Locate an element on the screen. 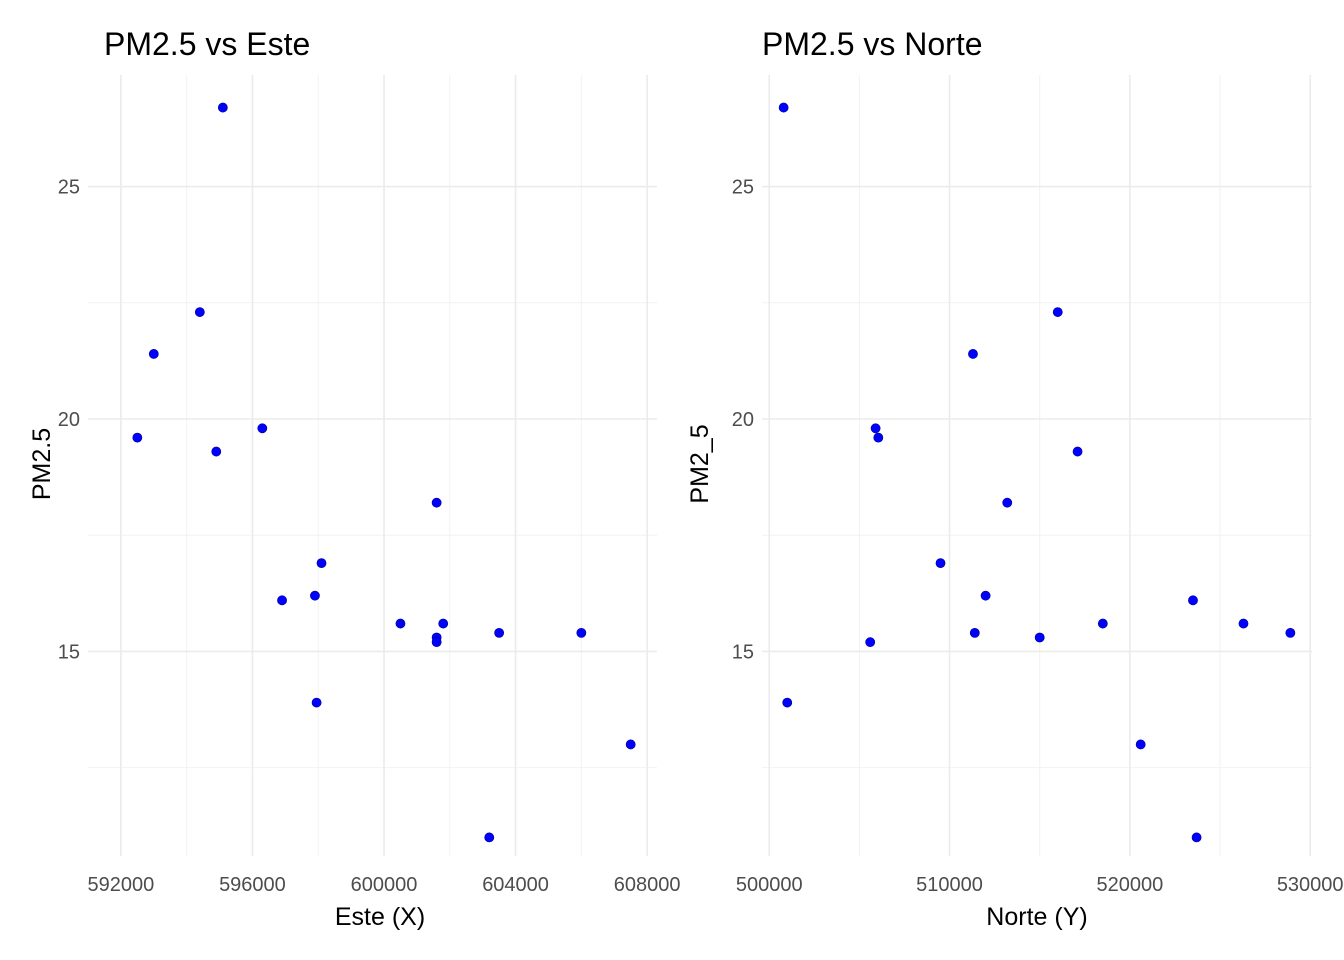 The width and height of the screenshot is (1344, 960). chart-title-este: PM2.5 vs Este is located at coordinates (207, 44).